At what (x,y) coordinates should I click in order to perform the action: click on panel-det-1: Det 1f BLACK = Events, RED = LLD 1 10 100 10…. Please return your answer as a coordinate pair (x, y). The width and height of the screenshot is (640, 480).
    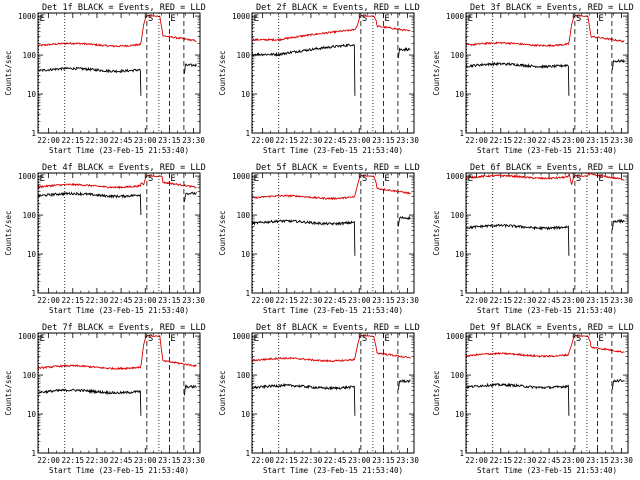
    Looking at the image, I should click on (105, 79).